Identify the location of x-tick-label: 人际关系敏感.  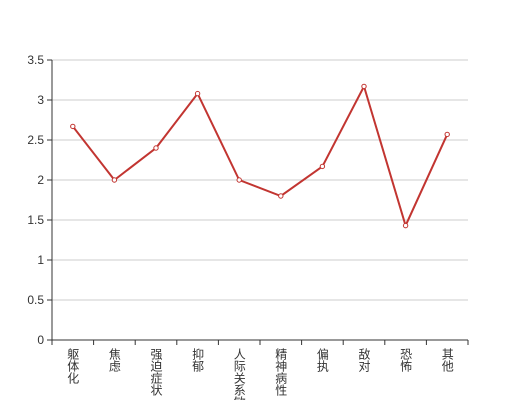
(239, 374).